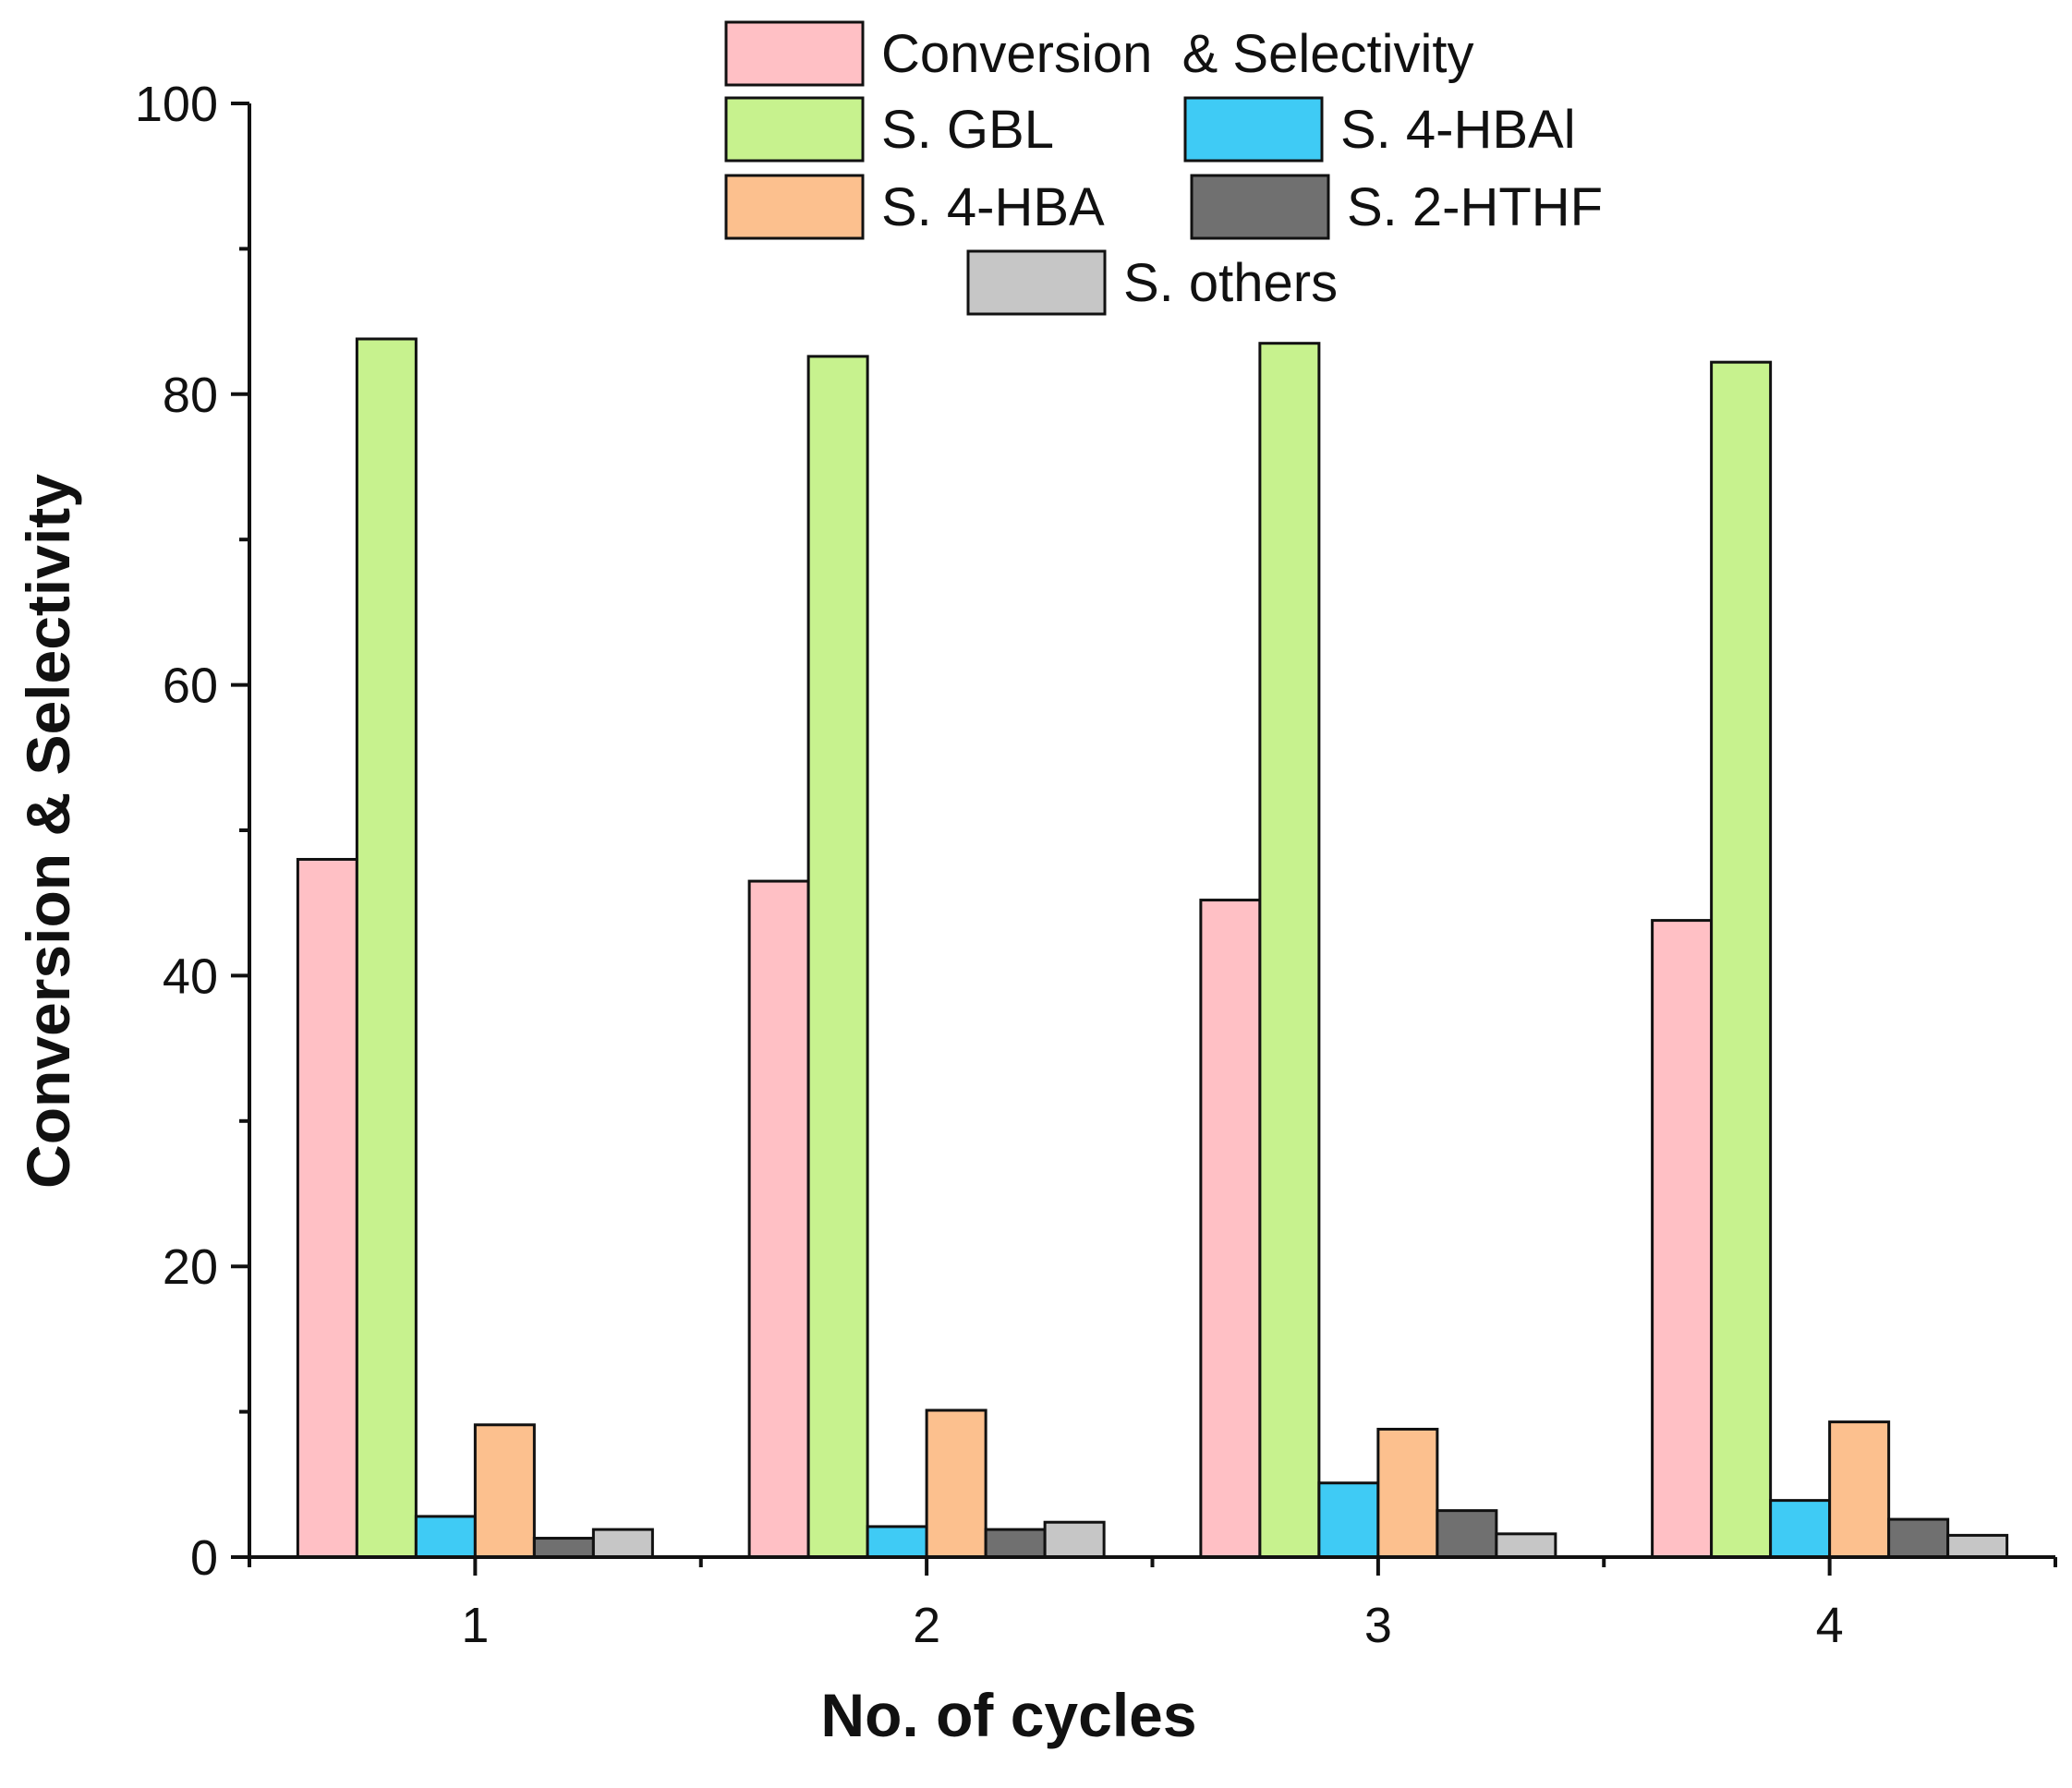  I want to click on legend-label-conversion-selectivity: Conversion & Selectivity, so click(1177, 54).